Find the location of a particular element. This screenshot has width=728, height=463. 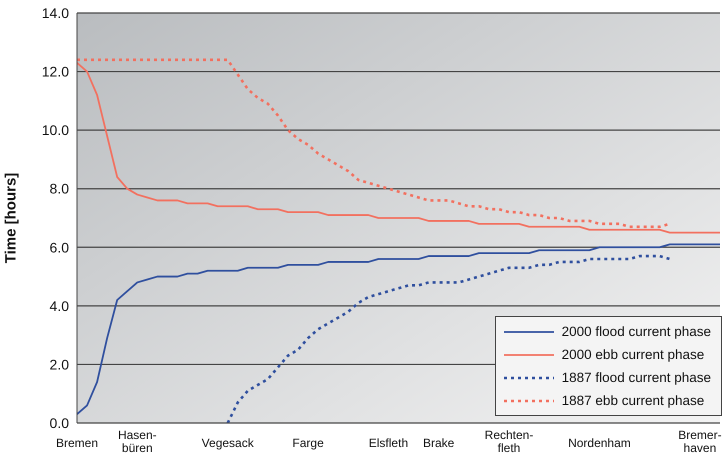

x-tick-label: Vegesack is located at coordinates (228, 443).